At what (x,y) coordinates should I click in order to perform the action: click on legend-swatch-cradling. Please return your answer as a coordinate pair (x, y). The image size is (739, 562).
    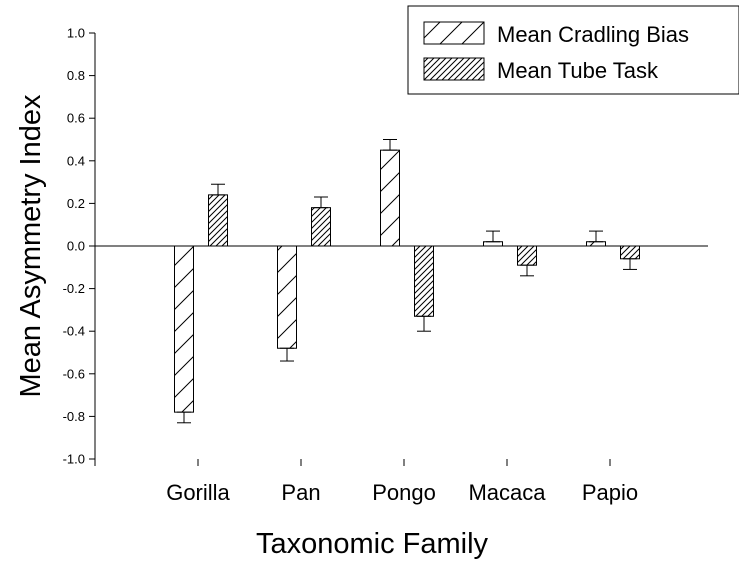
    Looking at the image, I should click on (454, 33).